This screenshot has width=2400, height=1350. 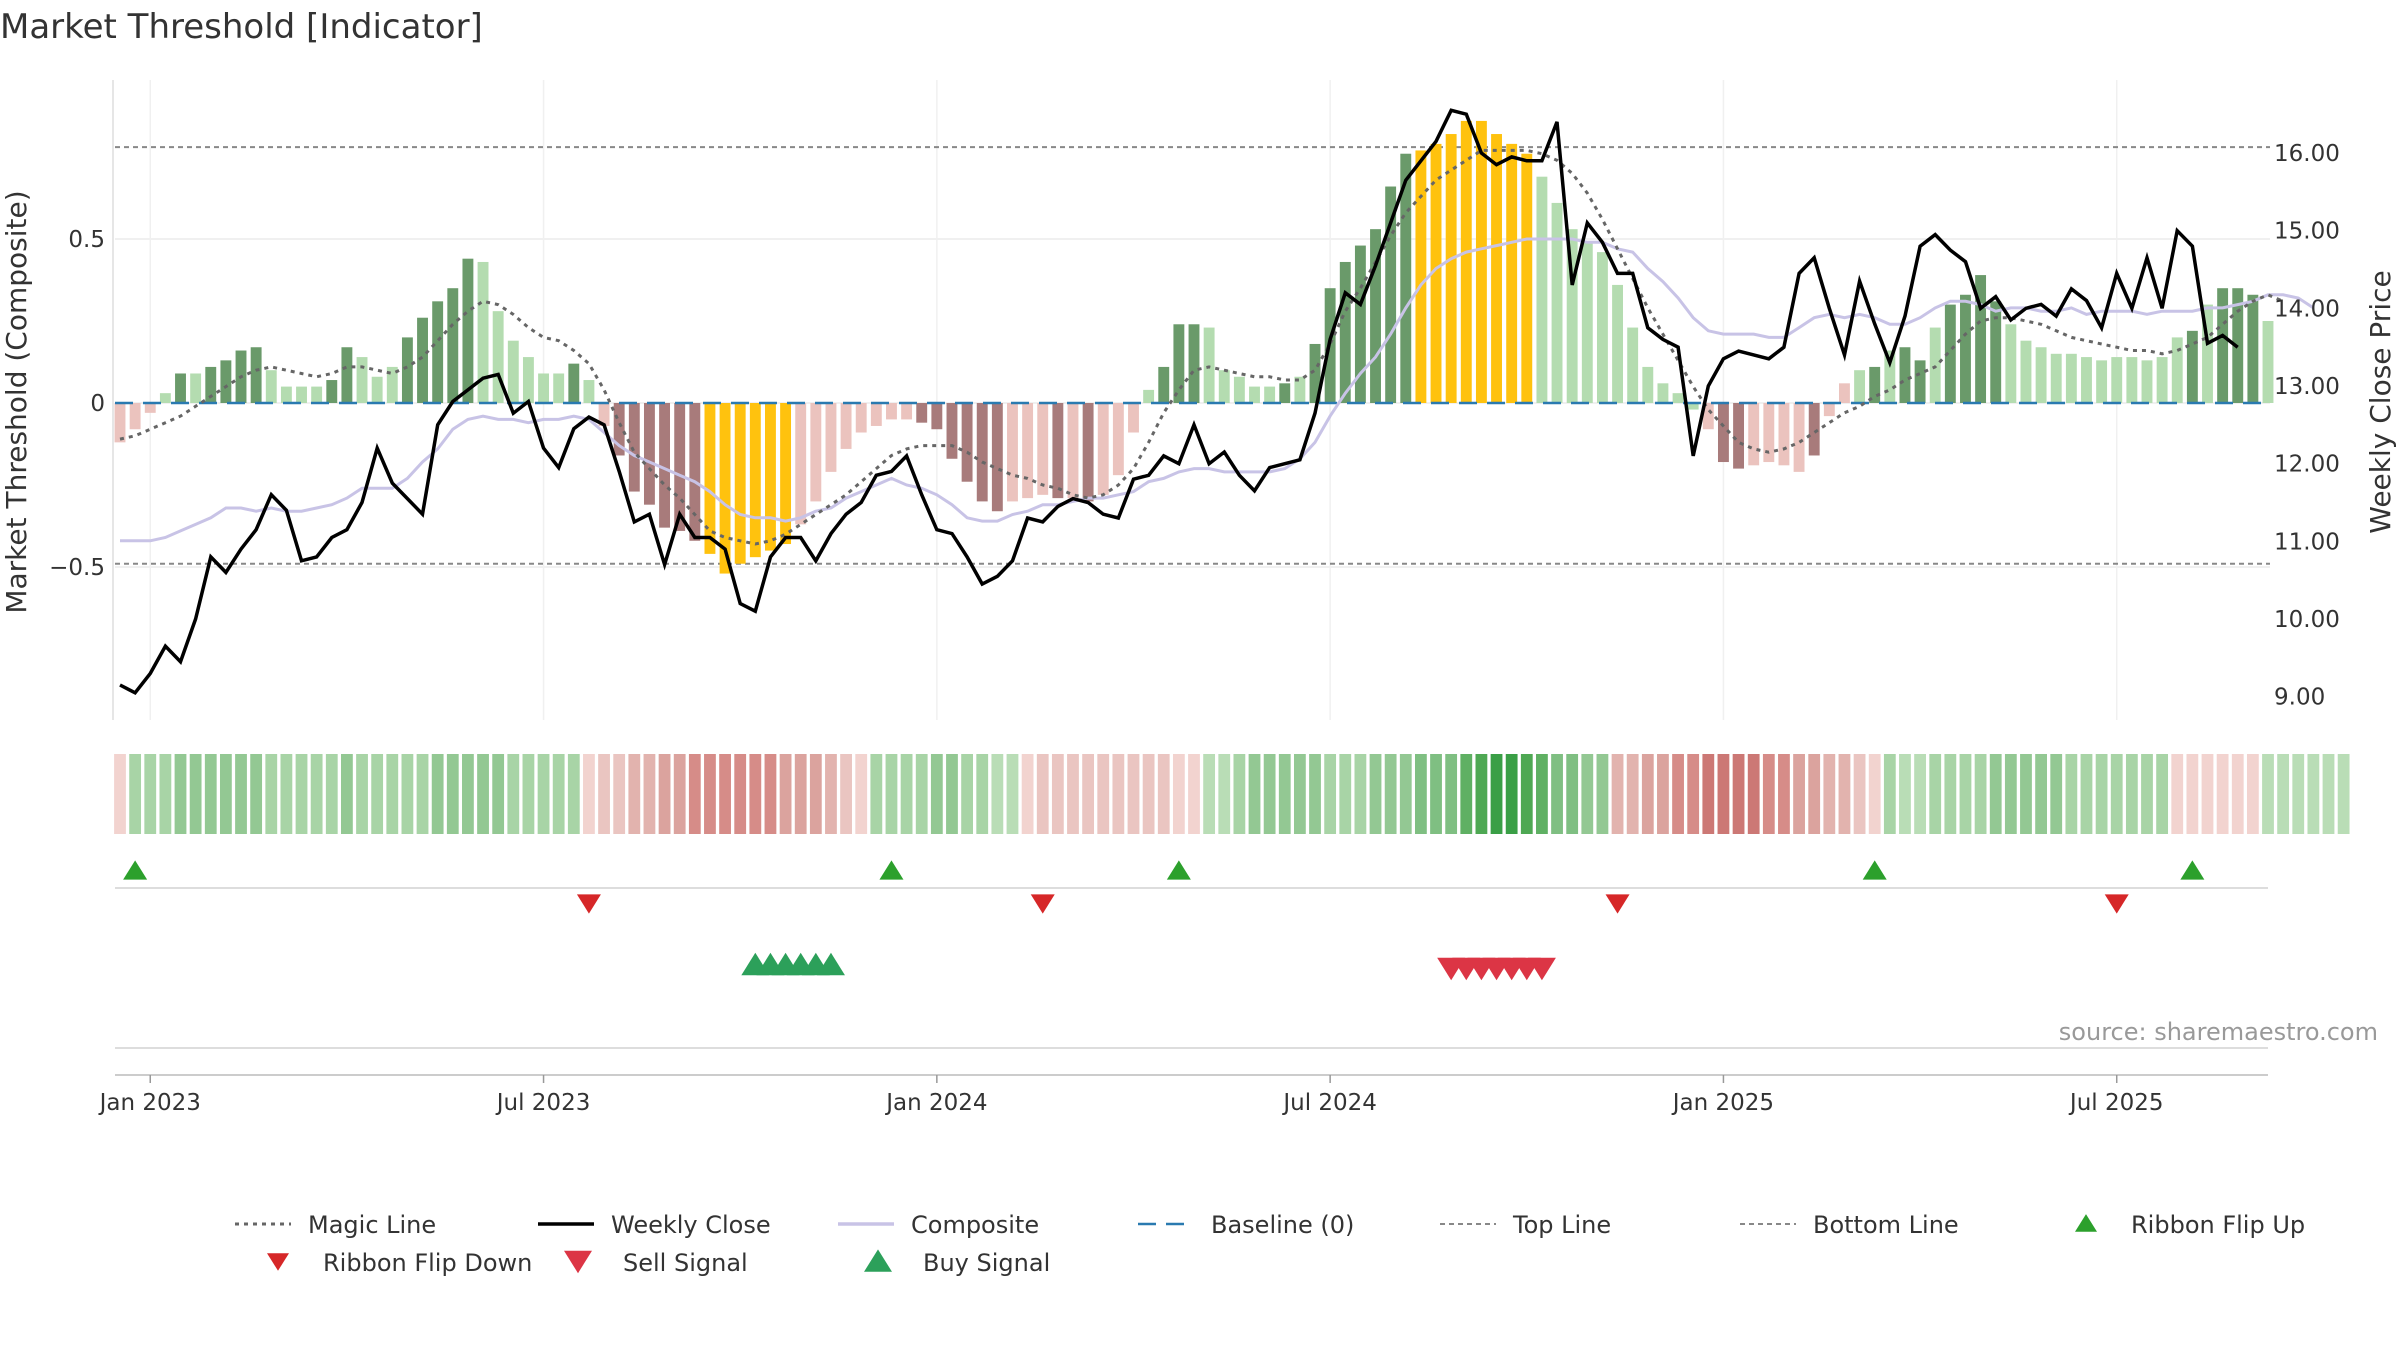 I want to click on legend-item-5: Bottom Line, so click(x=1849, y=1225).